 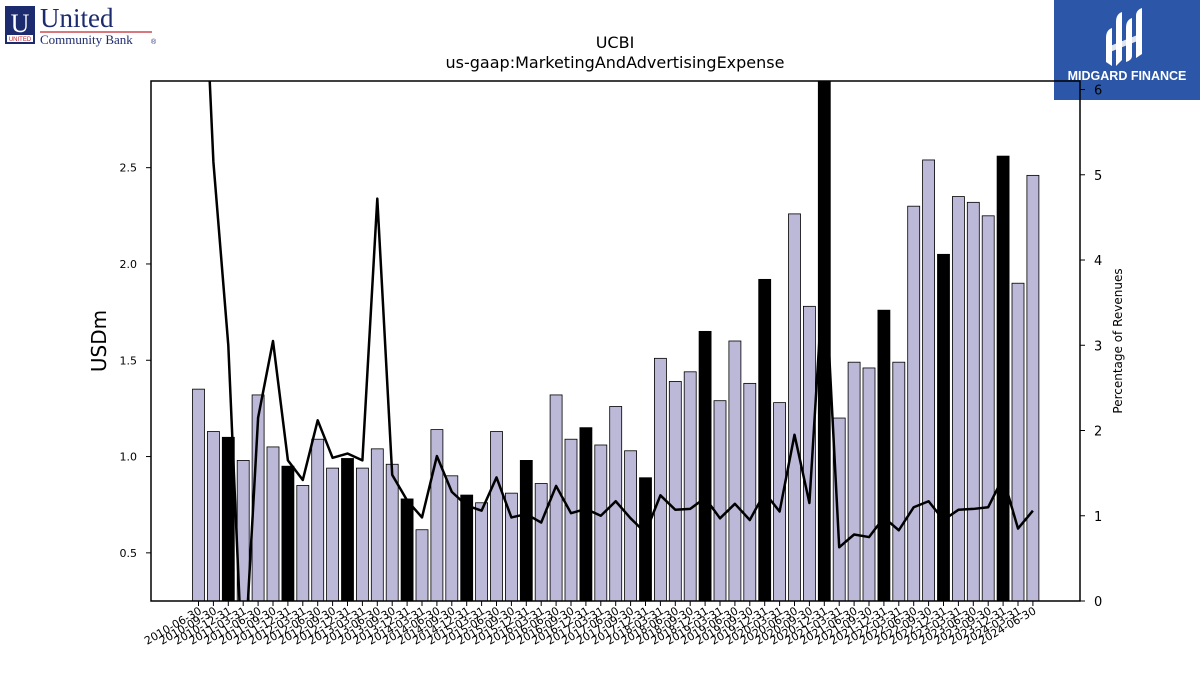 What do you see at coordinates (1098, 602) in the screenshot?
I see `y-right-tick-label: 0` at bounding box center [1098, 602].